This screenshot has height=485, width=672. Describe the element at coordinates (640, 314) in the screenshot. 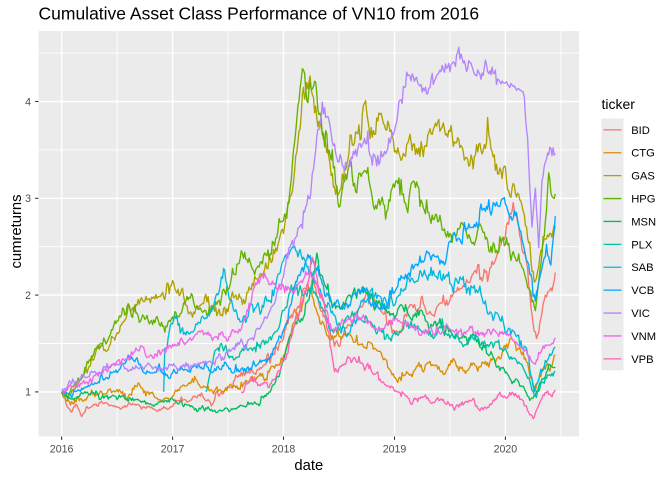

I see `svg-text: VIC` at that location.